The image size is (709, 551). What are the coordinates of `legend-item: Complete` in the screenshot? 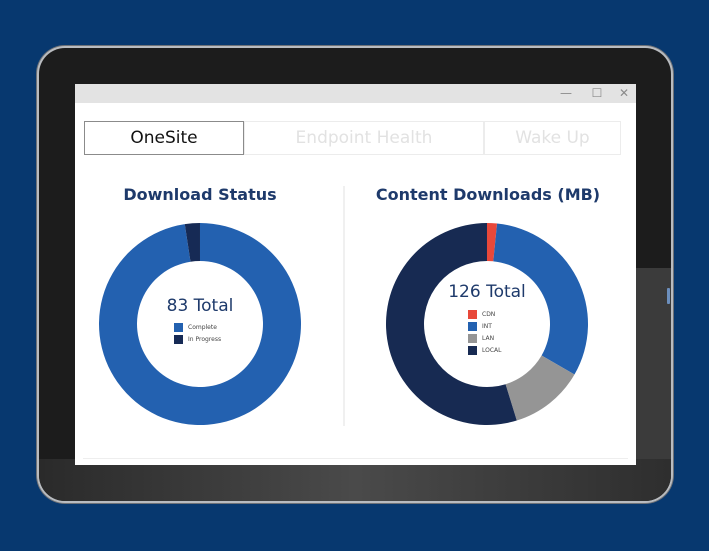 It's located at (197, 327).